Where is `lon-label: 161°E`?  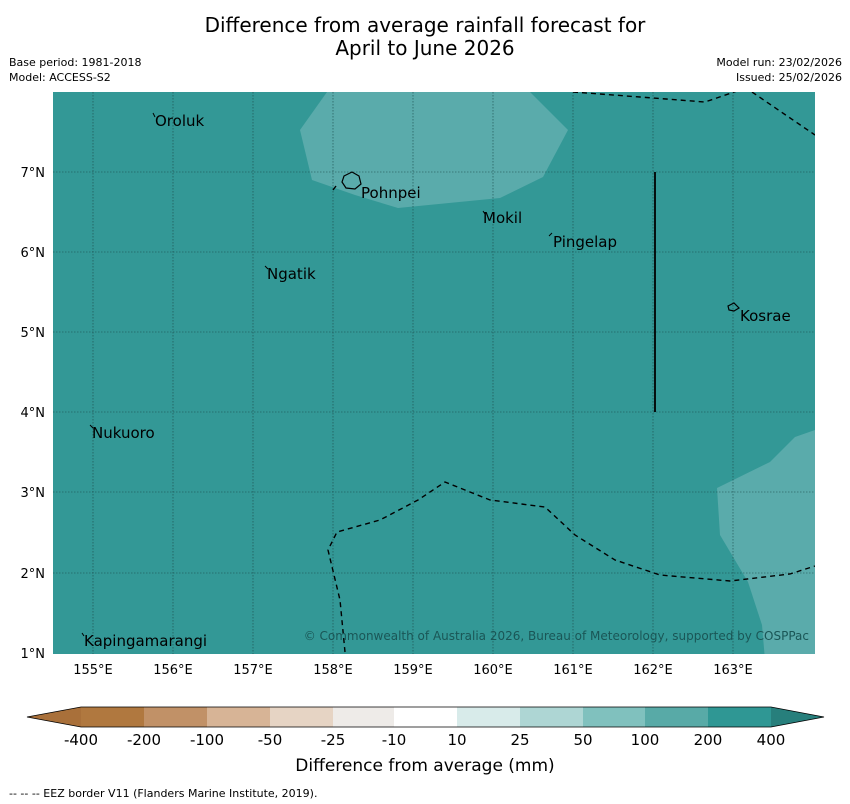 lon-label: 161°E is located at coordinates (573, 670).